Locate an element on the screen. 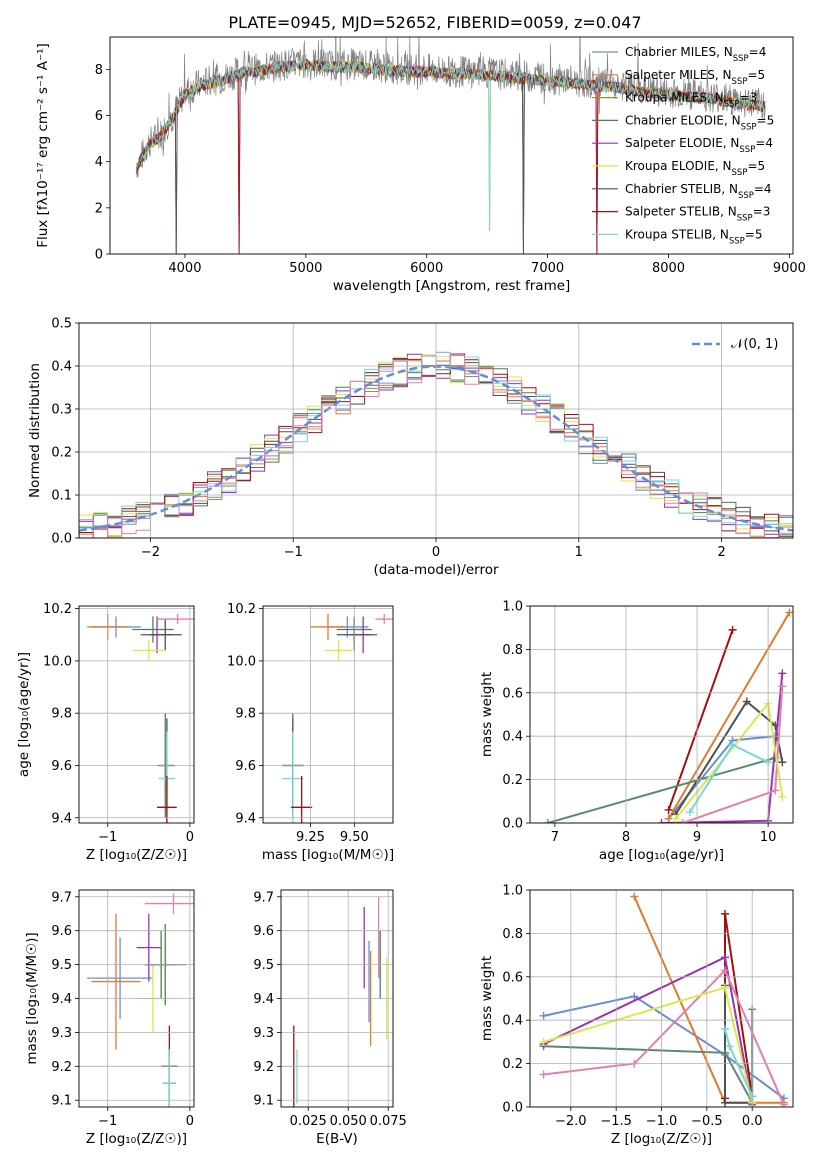 Image resolution: width=819 pixels, height=1170 pixels. y-tick-label: 9.2 is located at coordinates (61, 1067).